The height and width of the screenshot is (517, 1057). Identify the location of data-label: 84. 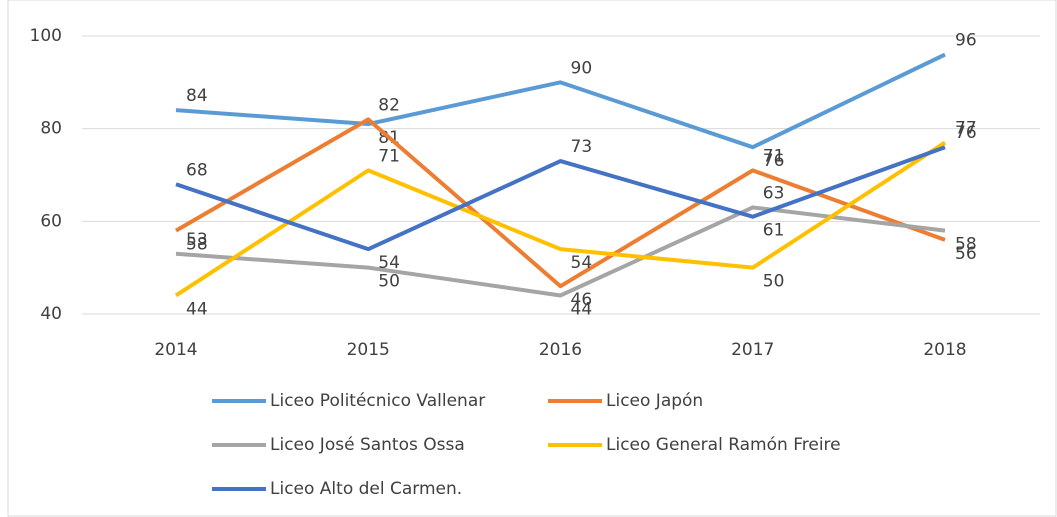
(197, 96).